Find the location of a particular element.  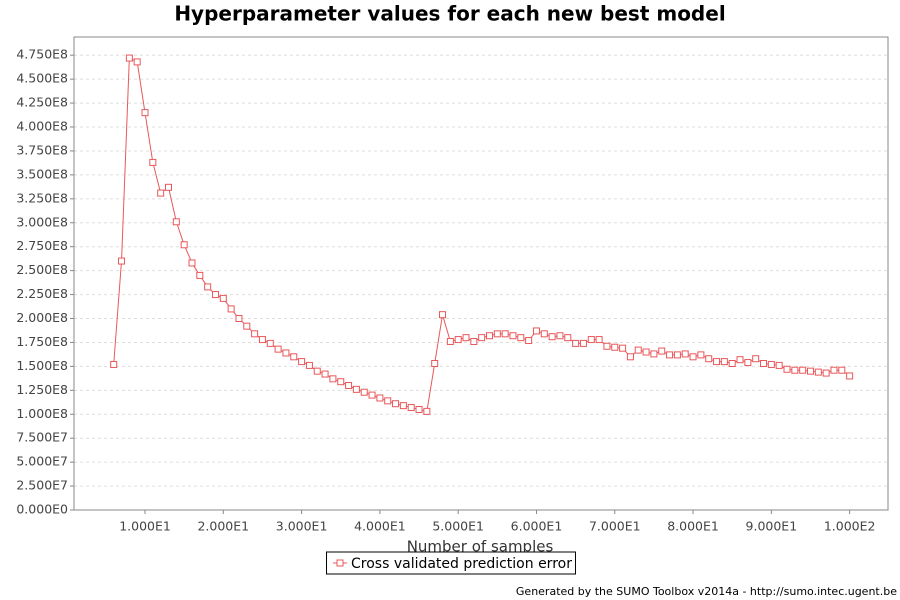

x-tick-label: 6.000E1 is located at coordinates (537, 526).